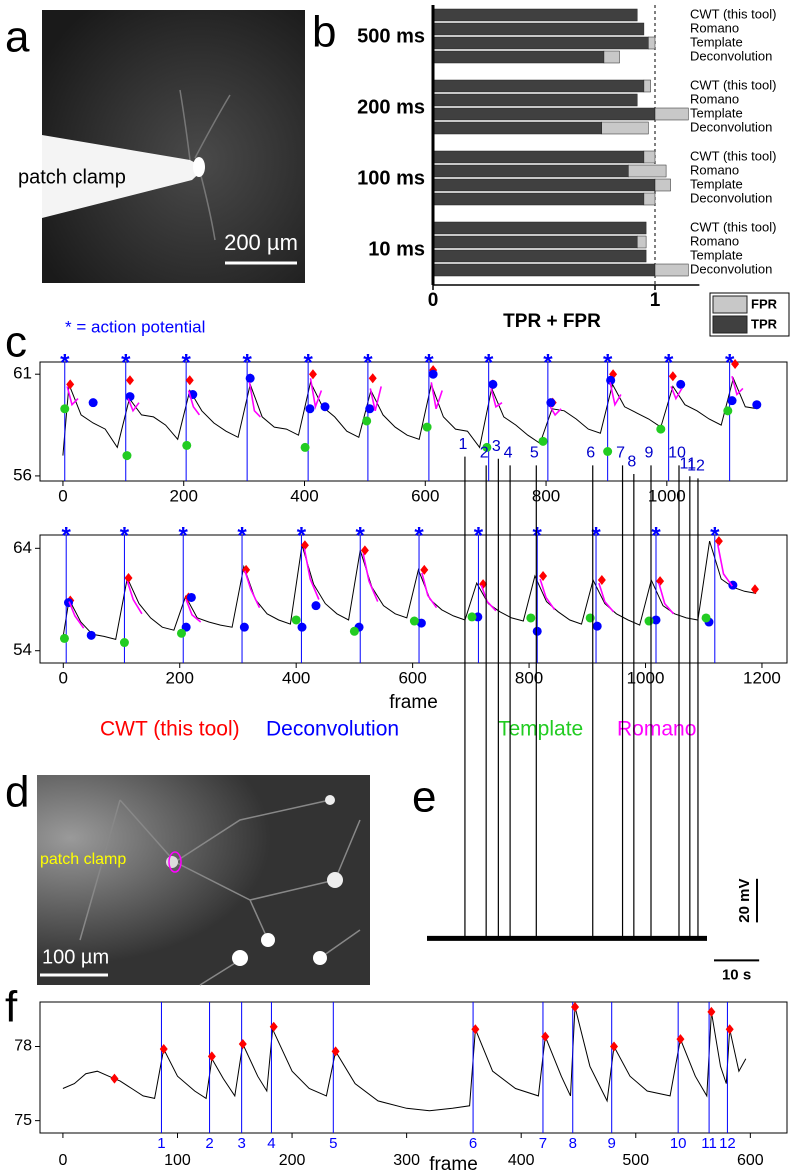 The image size is (792, 1174). Describe the element at coordinates (656, 729) in the screenshot. I see `legend-label: Romano` at that location.